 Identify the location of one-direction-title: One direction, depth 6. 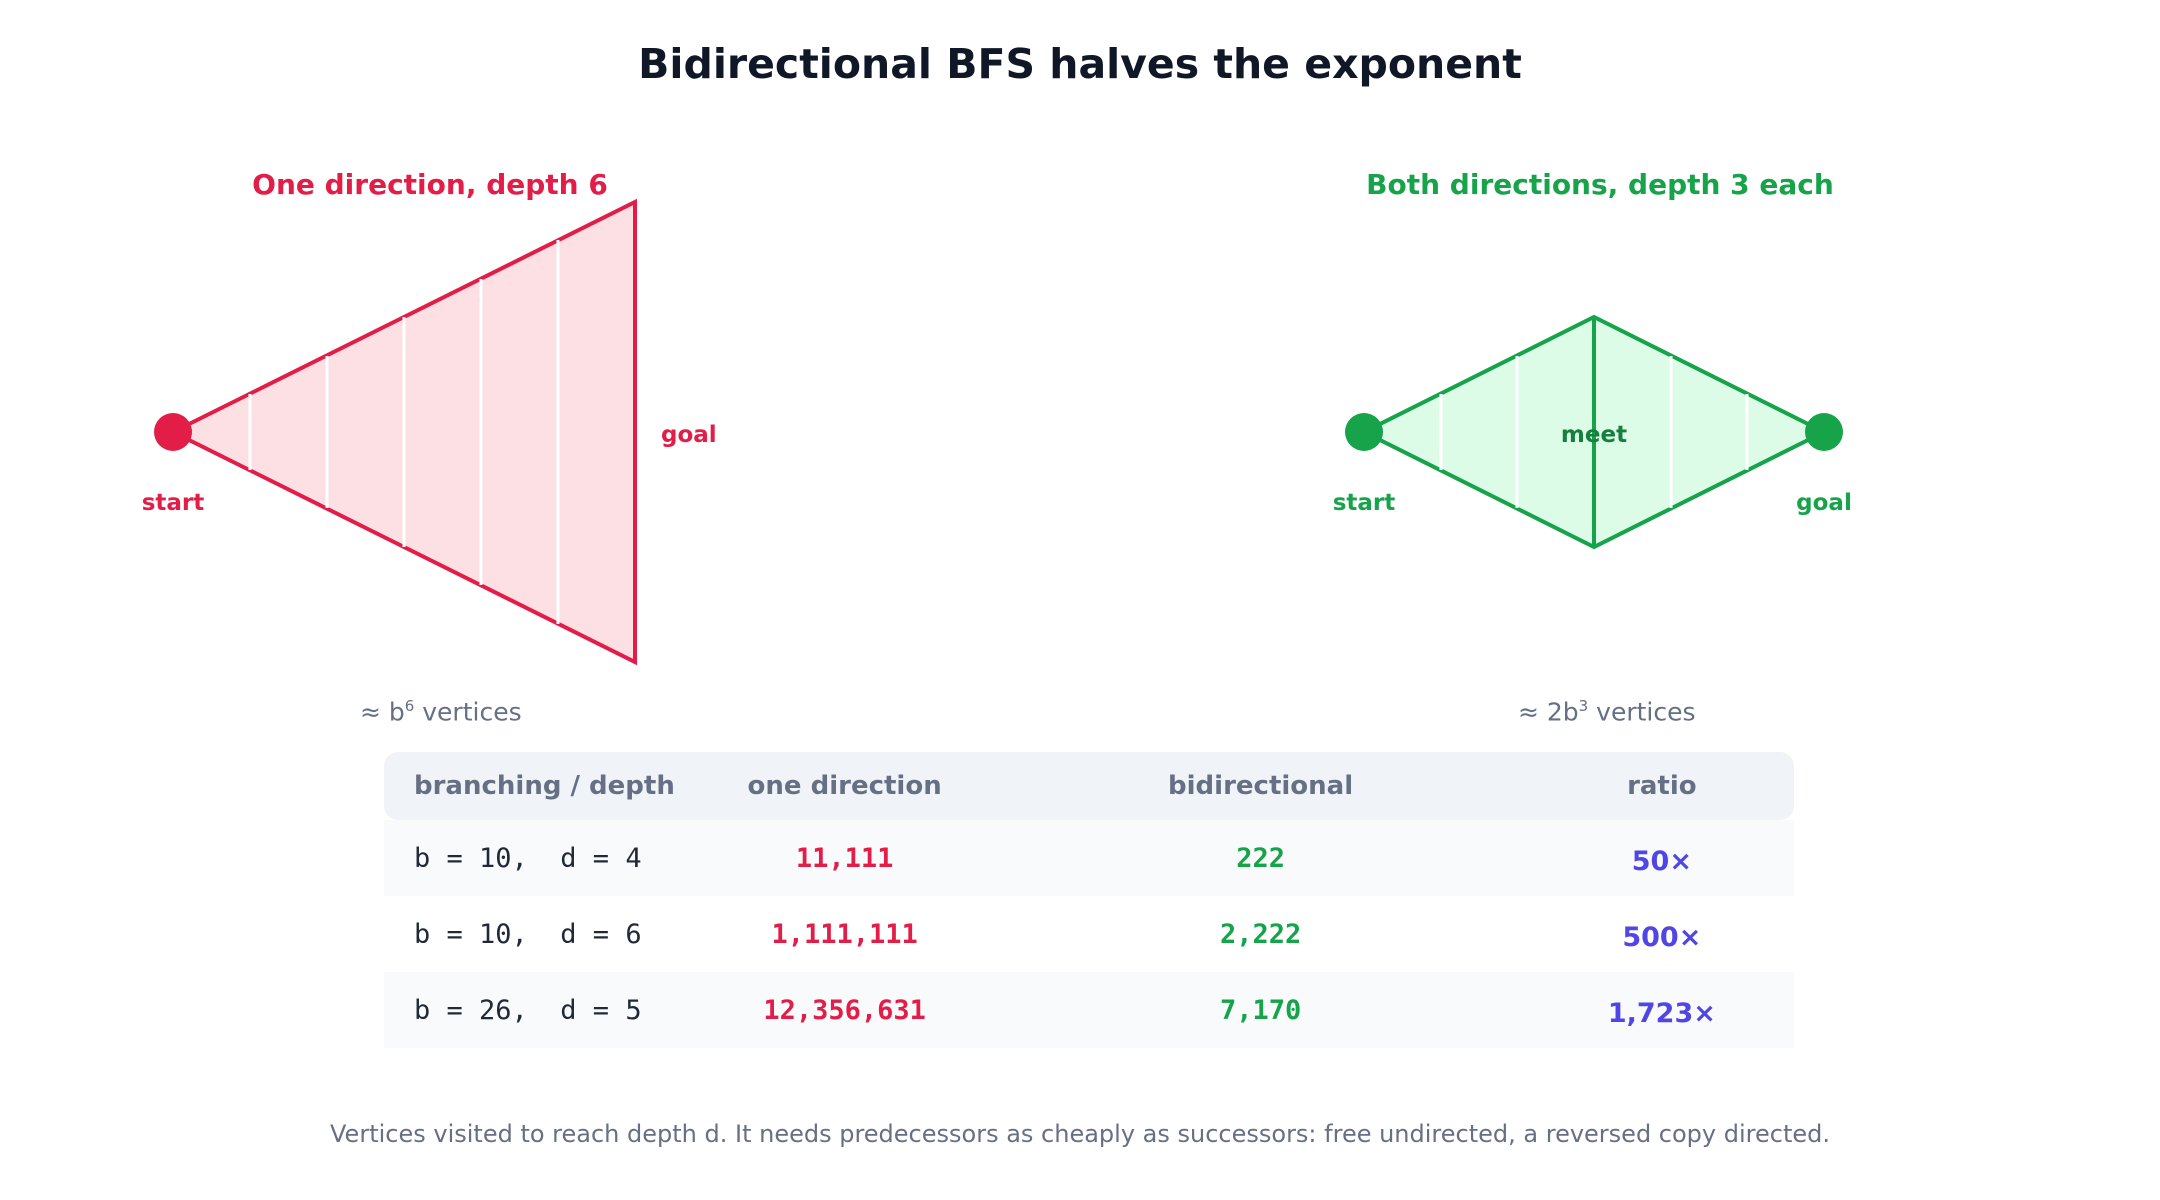
(430, 184).